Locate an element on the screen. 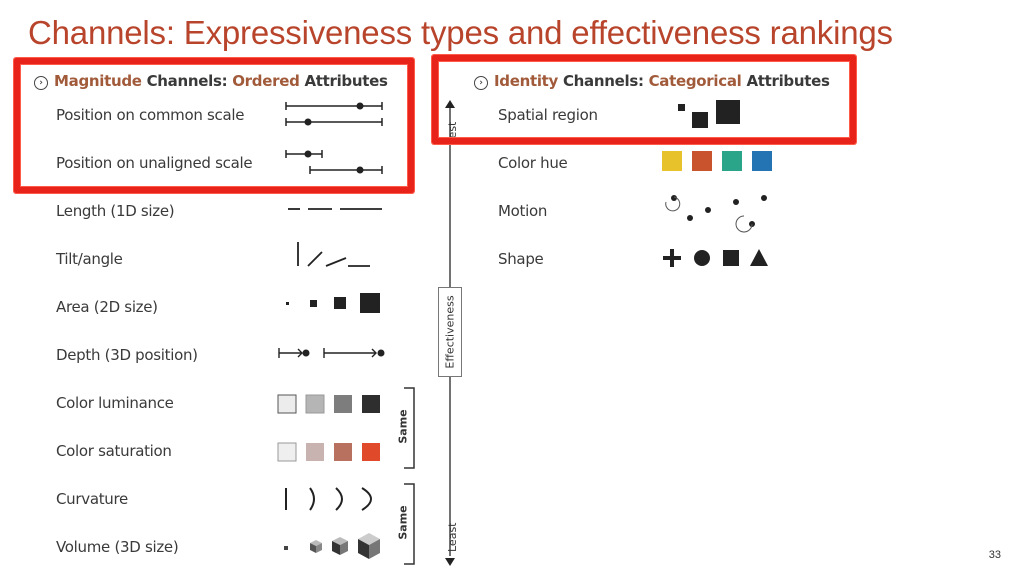 The width and height of the screenshot is (1023, 575). row-label: Volume (3D size) is located at coordinates (117, 547).